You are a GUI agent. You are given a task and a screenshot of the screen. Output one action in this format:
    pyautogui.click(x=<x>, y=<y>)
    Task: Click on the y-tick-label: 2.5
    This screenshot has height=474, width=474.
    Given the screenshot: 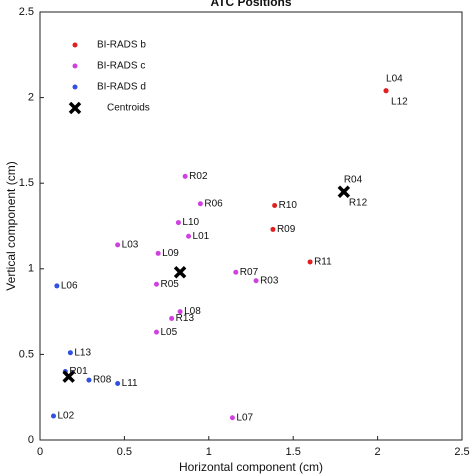 What is the action you would take?
    pyautogui.click(x=26, y=12)
    